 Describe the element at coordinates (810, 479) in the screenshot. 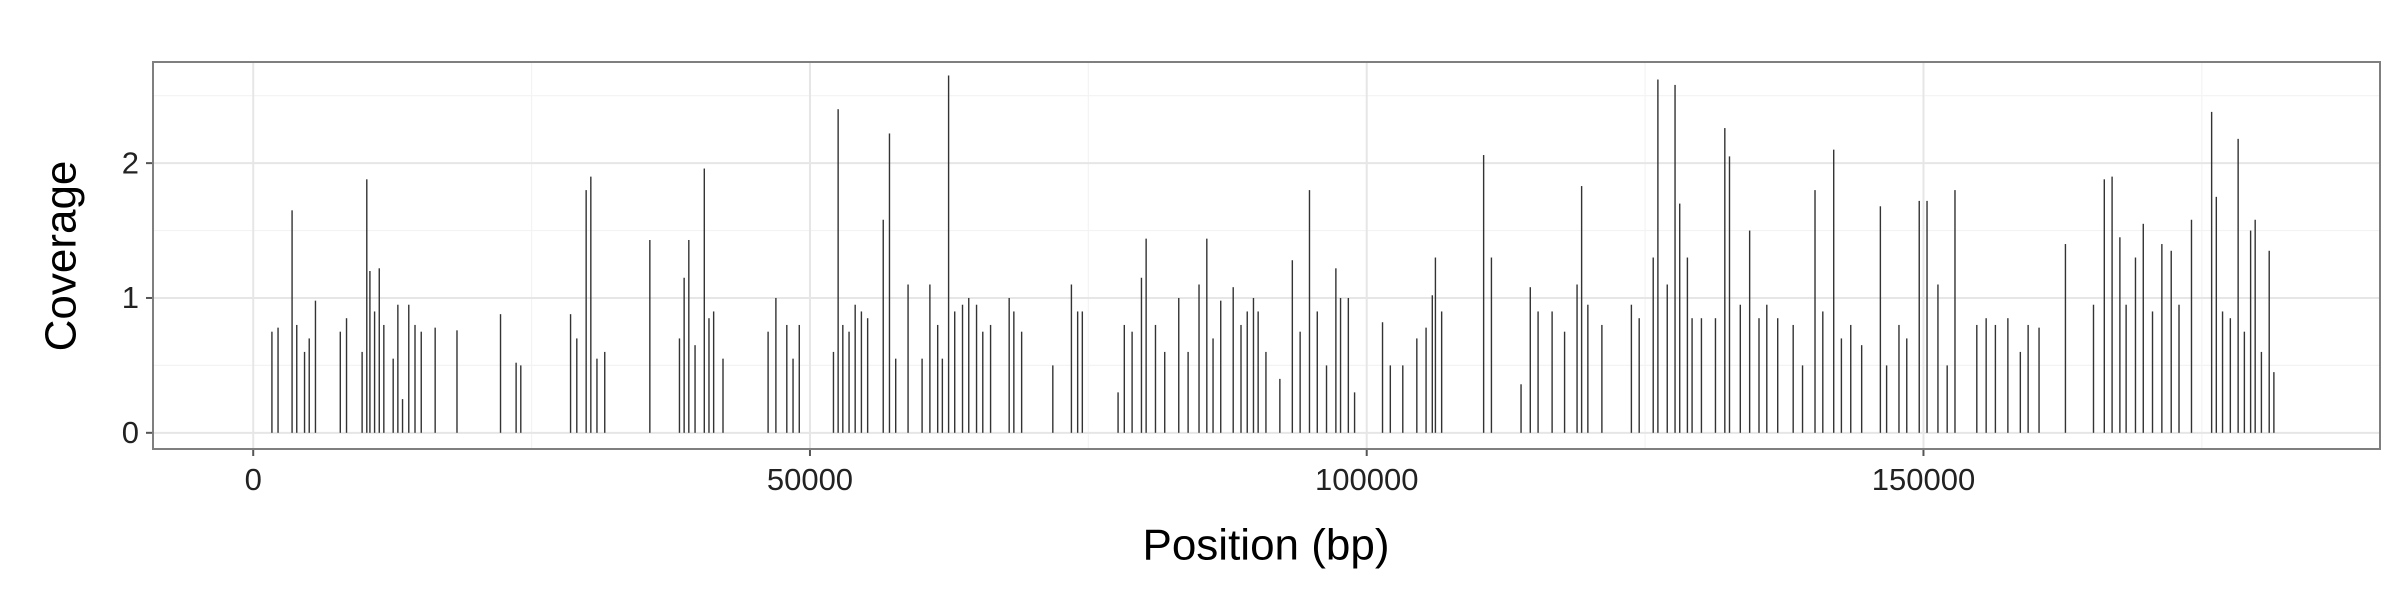

I see `x-tick-label: 50000` at that location.